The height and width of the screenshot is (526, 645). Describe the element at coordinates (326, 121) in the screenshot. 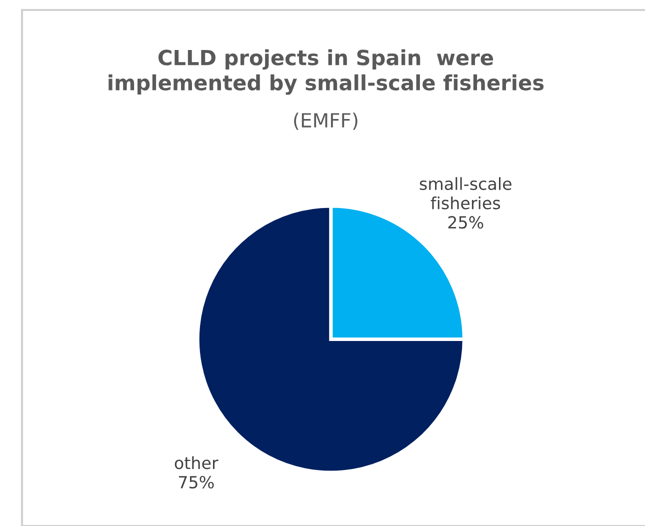

I see `chart-subtitle: (EMFF)` at that location.